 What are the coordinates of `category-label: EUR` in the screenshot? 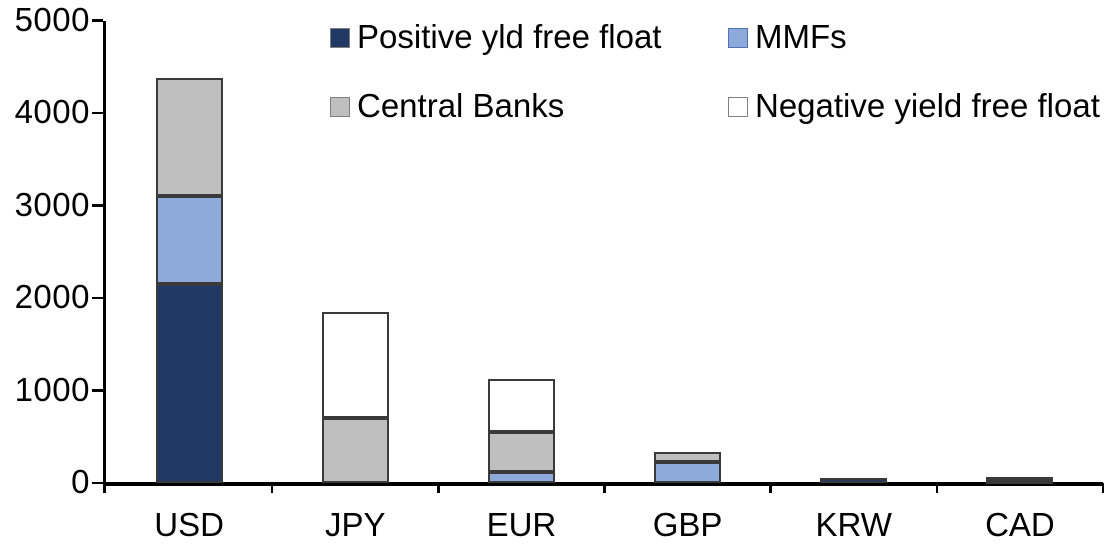 It's located at (521, 524).